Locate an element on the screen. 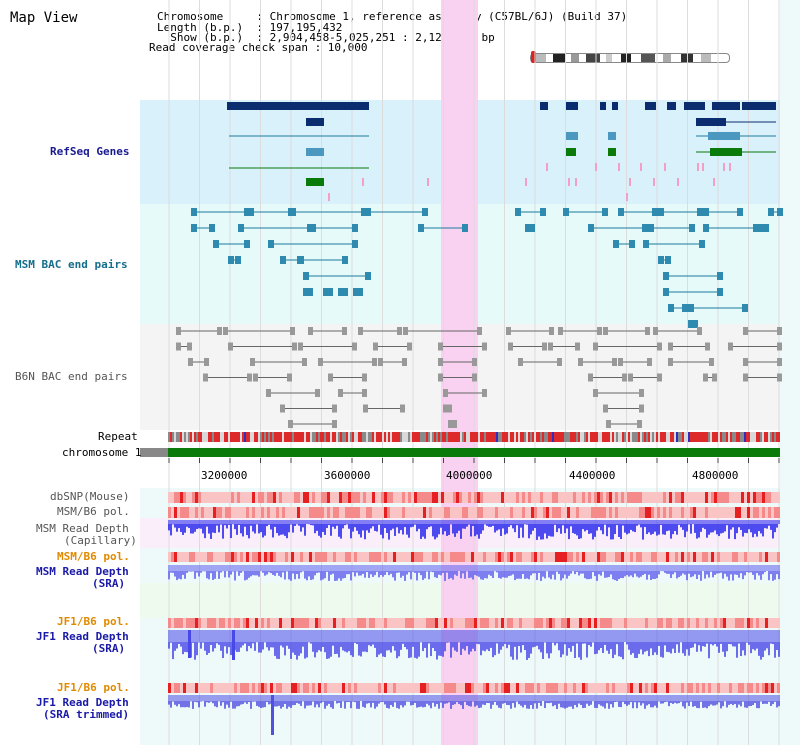  label-msm-bac-end-pairs: MSM BAC end pairs is located at coordinates (71, 264).